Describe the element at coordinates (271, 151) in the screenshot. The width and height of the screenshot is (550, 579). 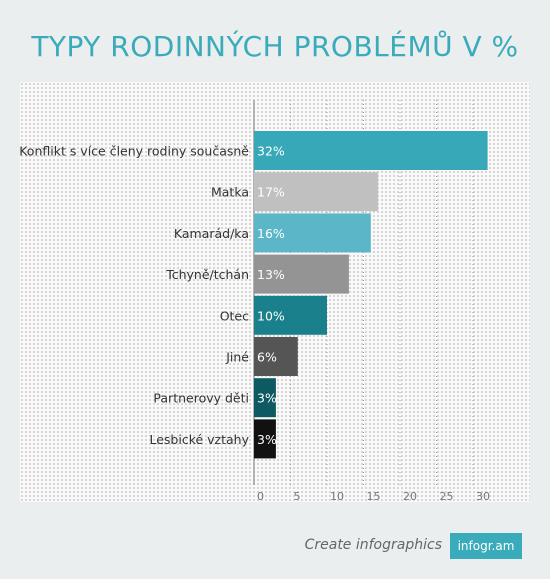
I see `value-label: 32%` at that location.